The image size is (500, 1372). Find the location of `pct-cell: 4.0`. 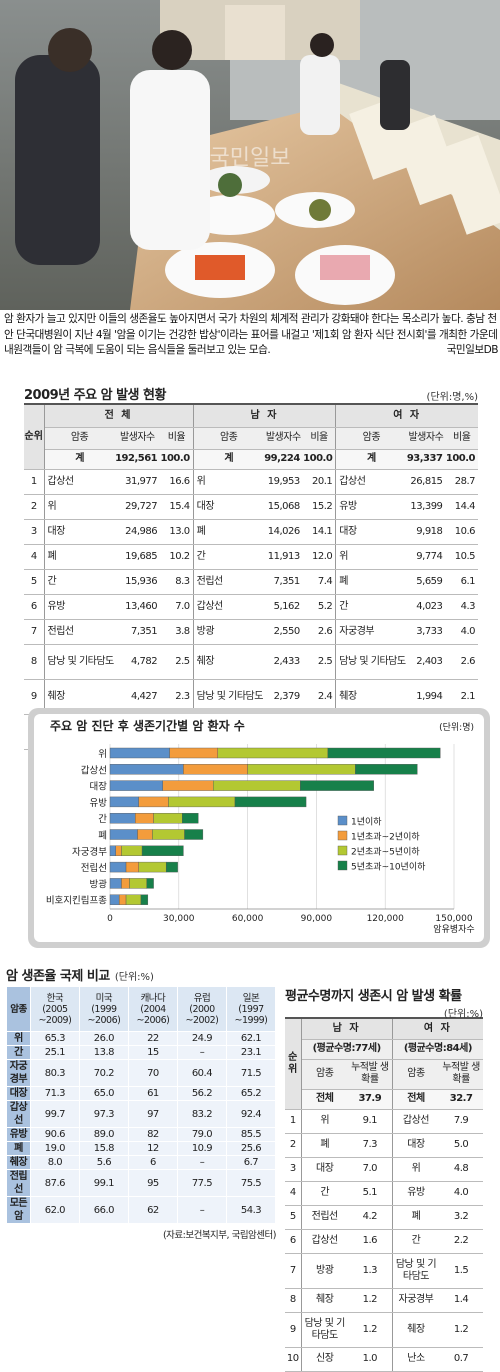

pct-cell: 4.0 is located at coordinates (461, 632).